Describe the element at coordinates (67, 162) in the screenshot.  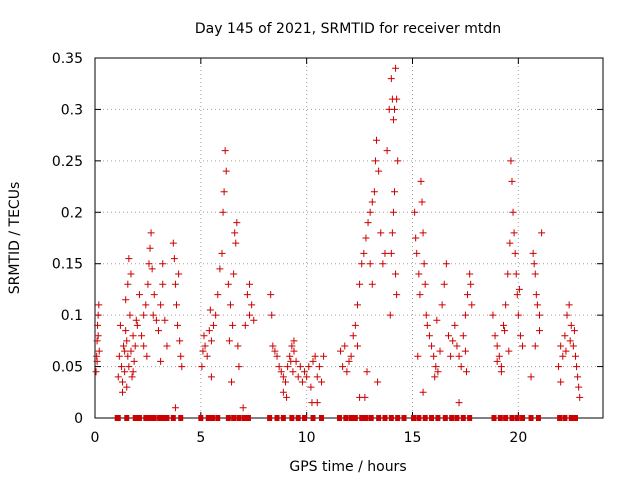
I see `y-tick-label: 0.25` at that location.